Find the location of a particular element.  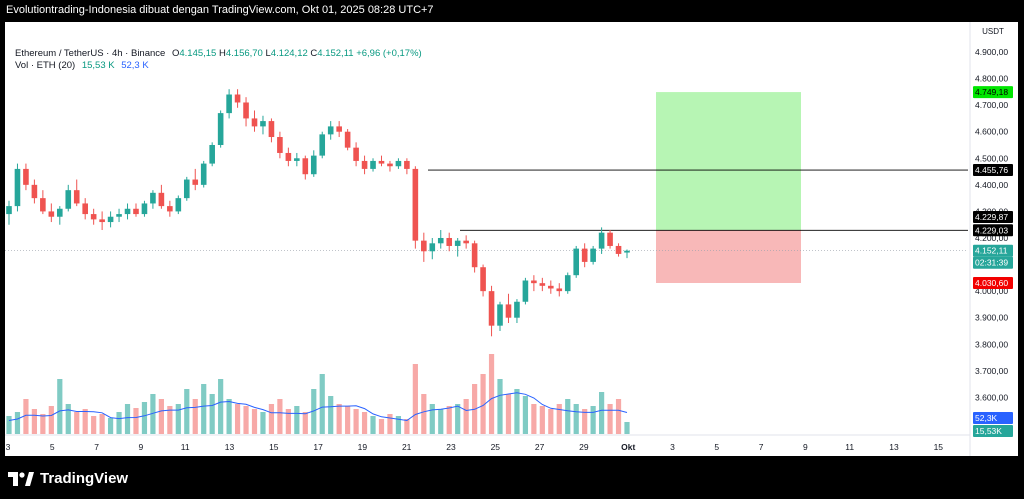

stop-price-label: 4.030,60 is located at coordinates (991, 283).